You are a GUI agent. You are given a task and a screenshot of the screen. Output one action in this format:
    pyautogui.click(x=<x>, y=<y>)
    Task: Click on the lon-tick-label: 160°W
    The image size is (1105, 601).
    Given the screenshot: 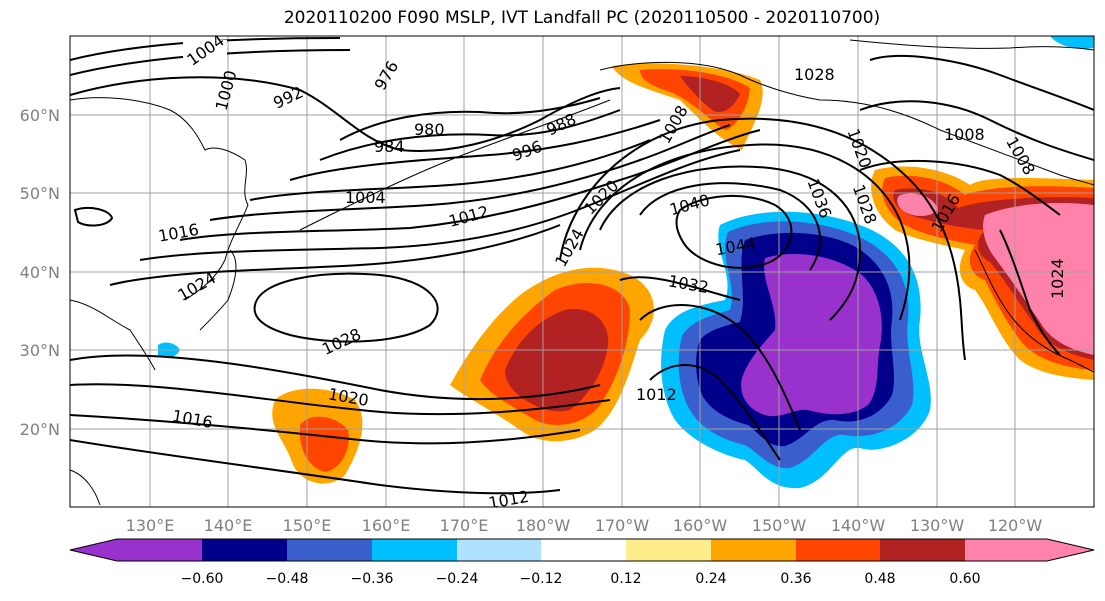 What is the action you would take?
    pyautogui.click(x=700, y=525)
    